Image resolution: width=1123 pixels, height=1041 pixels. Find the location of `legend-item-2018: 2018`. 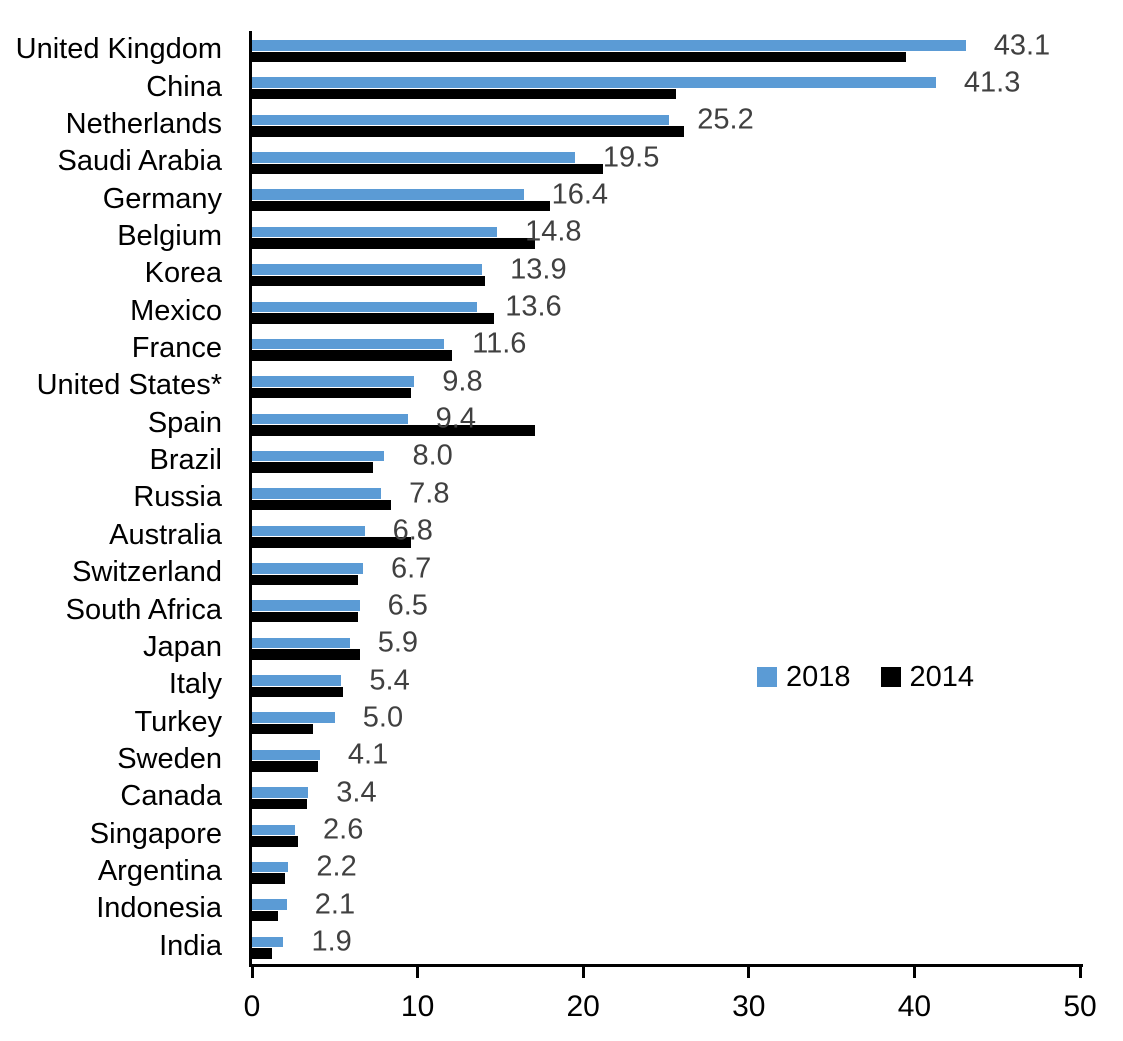

legend-item-2018: 2018 is located at coordinates (804, 676).